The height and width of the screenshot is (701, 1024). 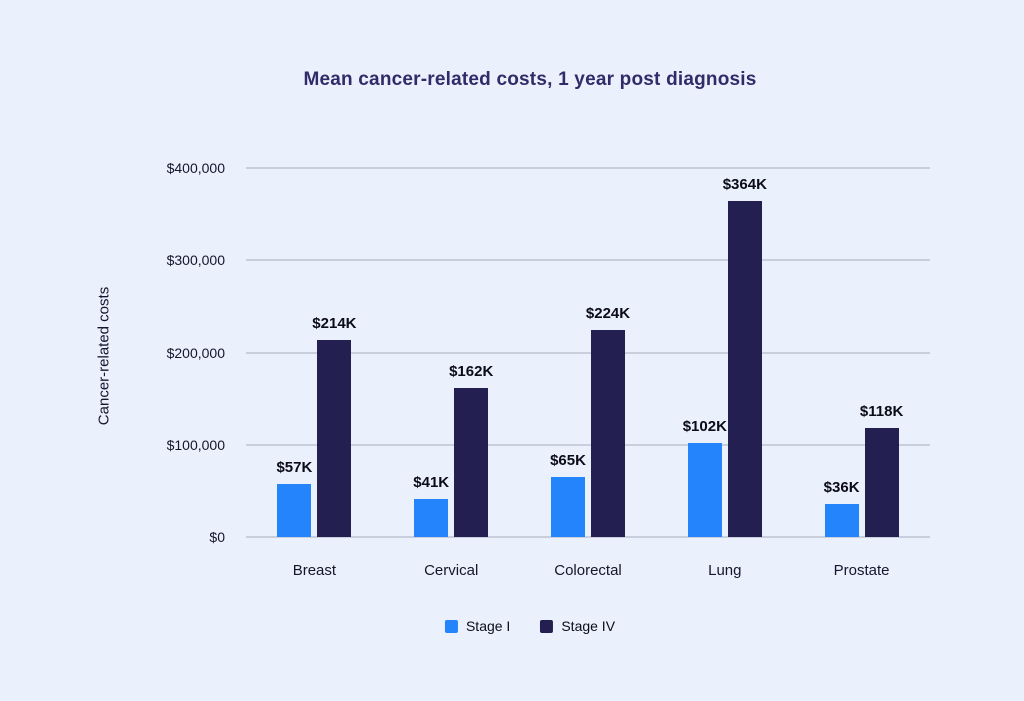 What do you see at coordinates (488, 626) in the screenshot?
I see `legend-label-stage-i: Stage I` at bounding box center [488, 626].